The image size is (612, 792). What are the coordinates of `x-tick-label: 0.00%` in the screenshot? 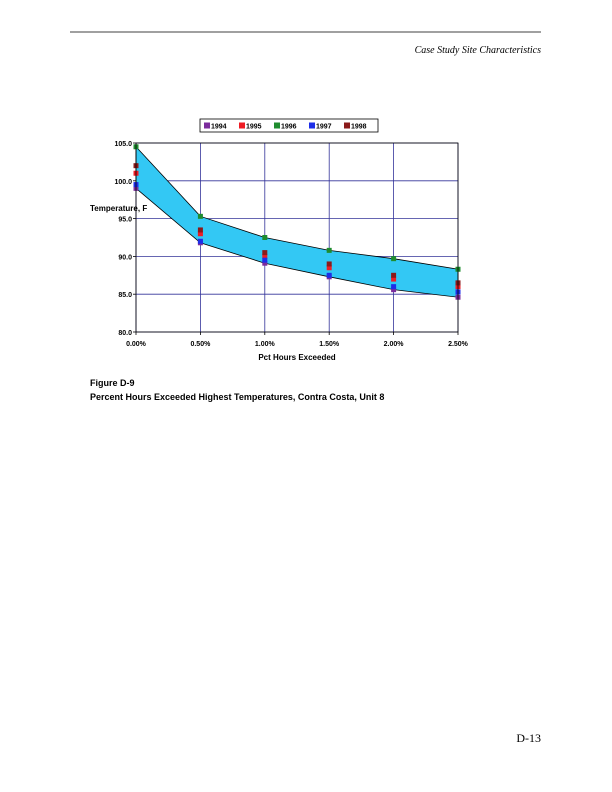 It's located at (136, 344).